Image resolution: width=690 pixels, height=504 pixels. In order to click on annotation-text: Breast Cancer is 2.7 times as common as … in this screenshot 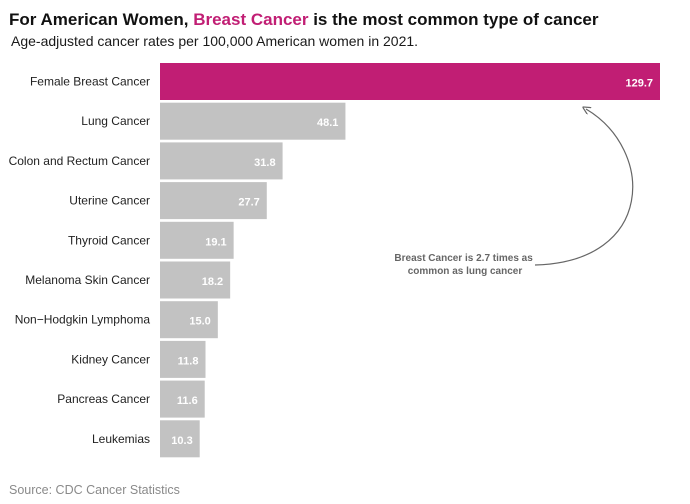, I will do `click(464, 265)`.